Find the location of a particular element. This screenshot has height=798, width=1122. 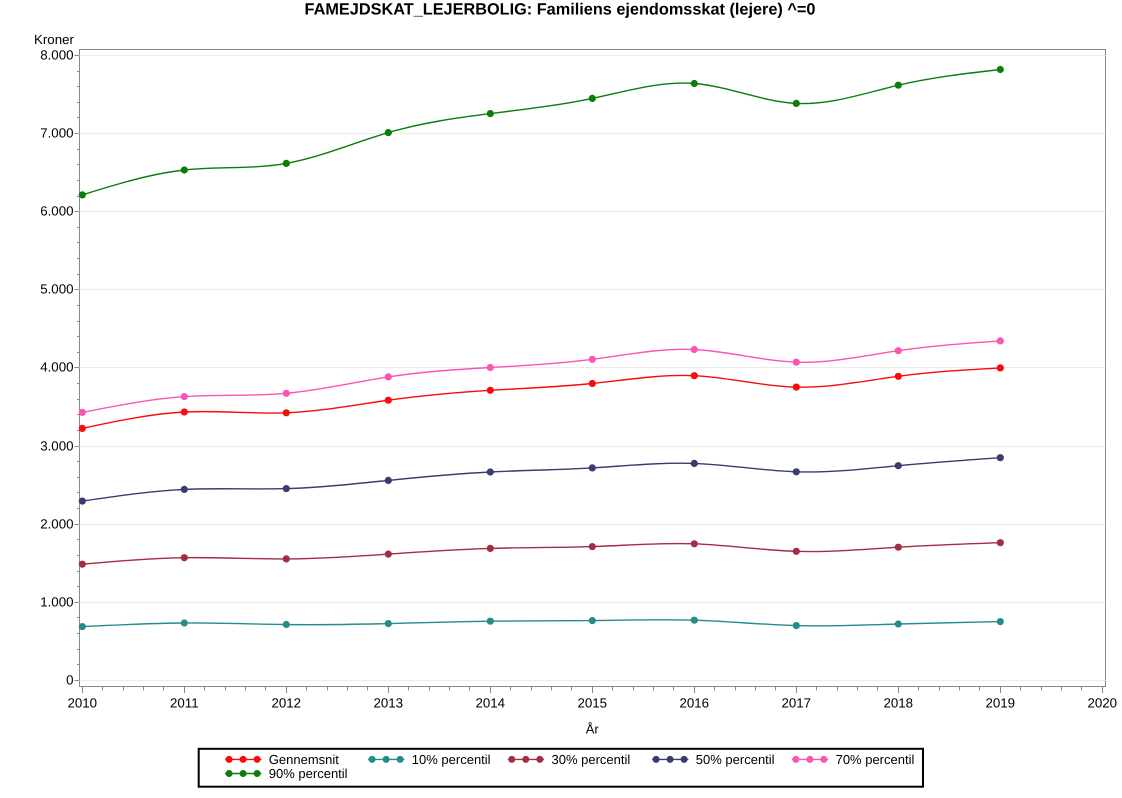

svg-text: 2019 is located at coordinates (1001, 703).